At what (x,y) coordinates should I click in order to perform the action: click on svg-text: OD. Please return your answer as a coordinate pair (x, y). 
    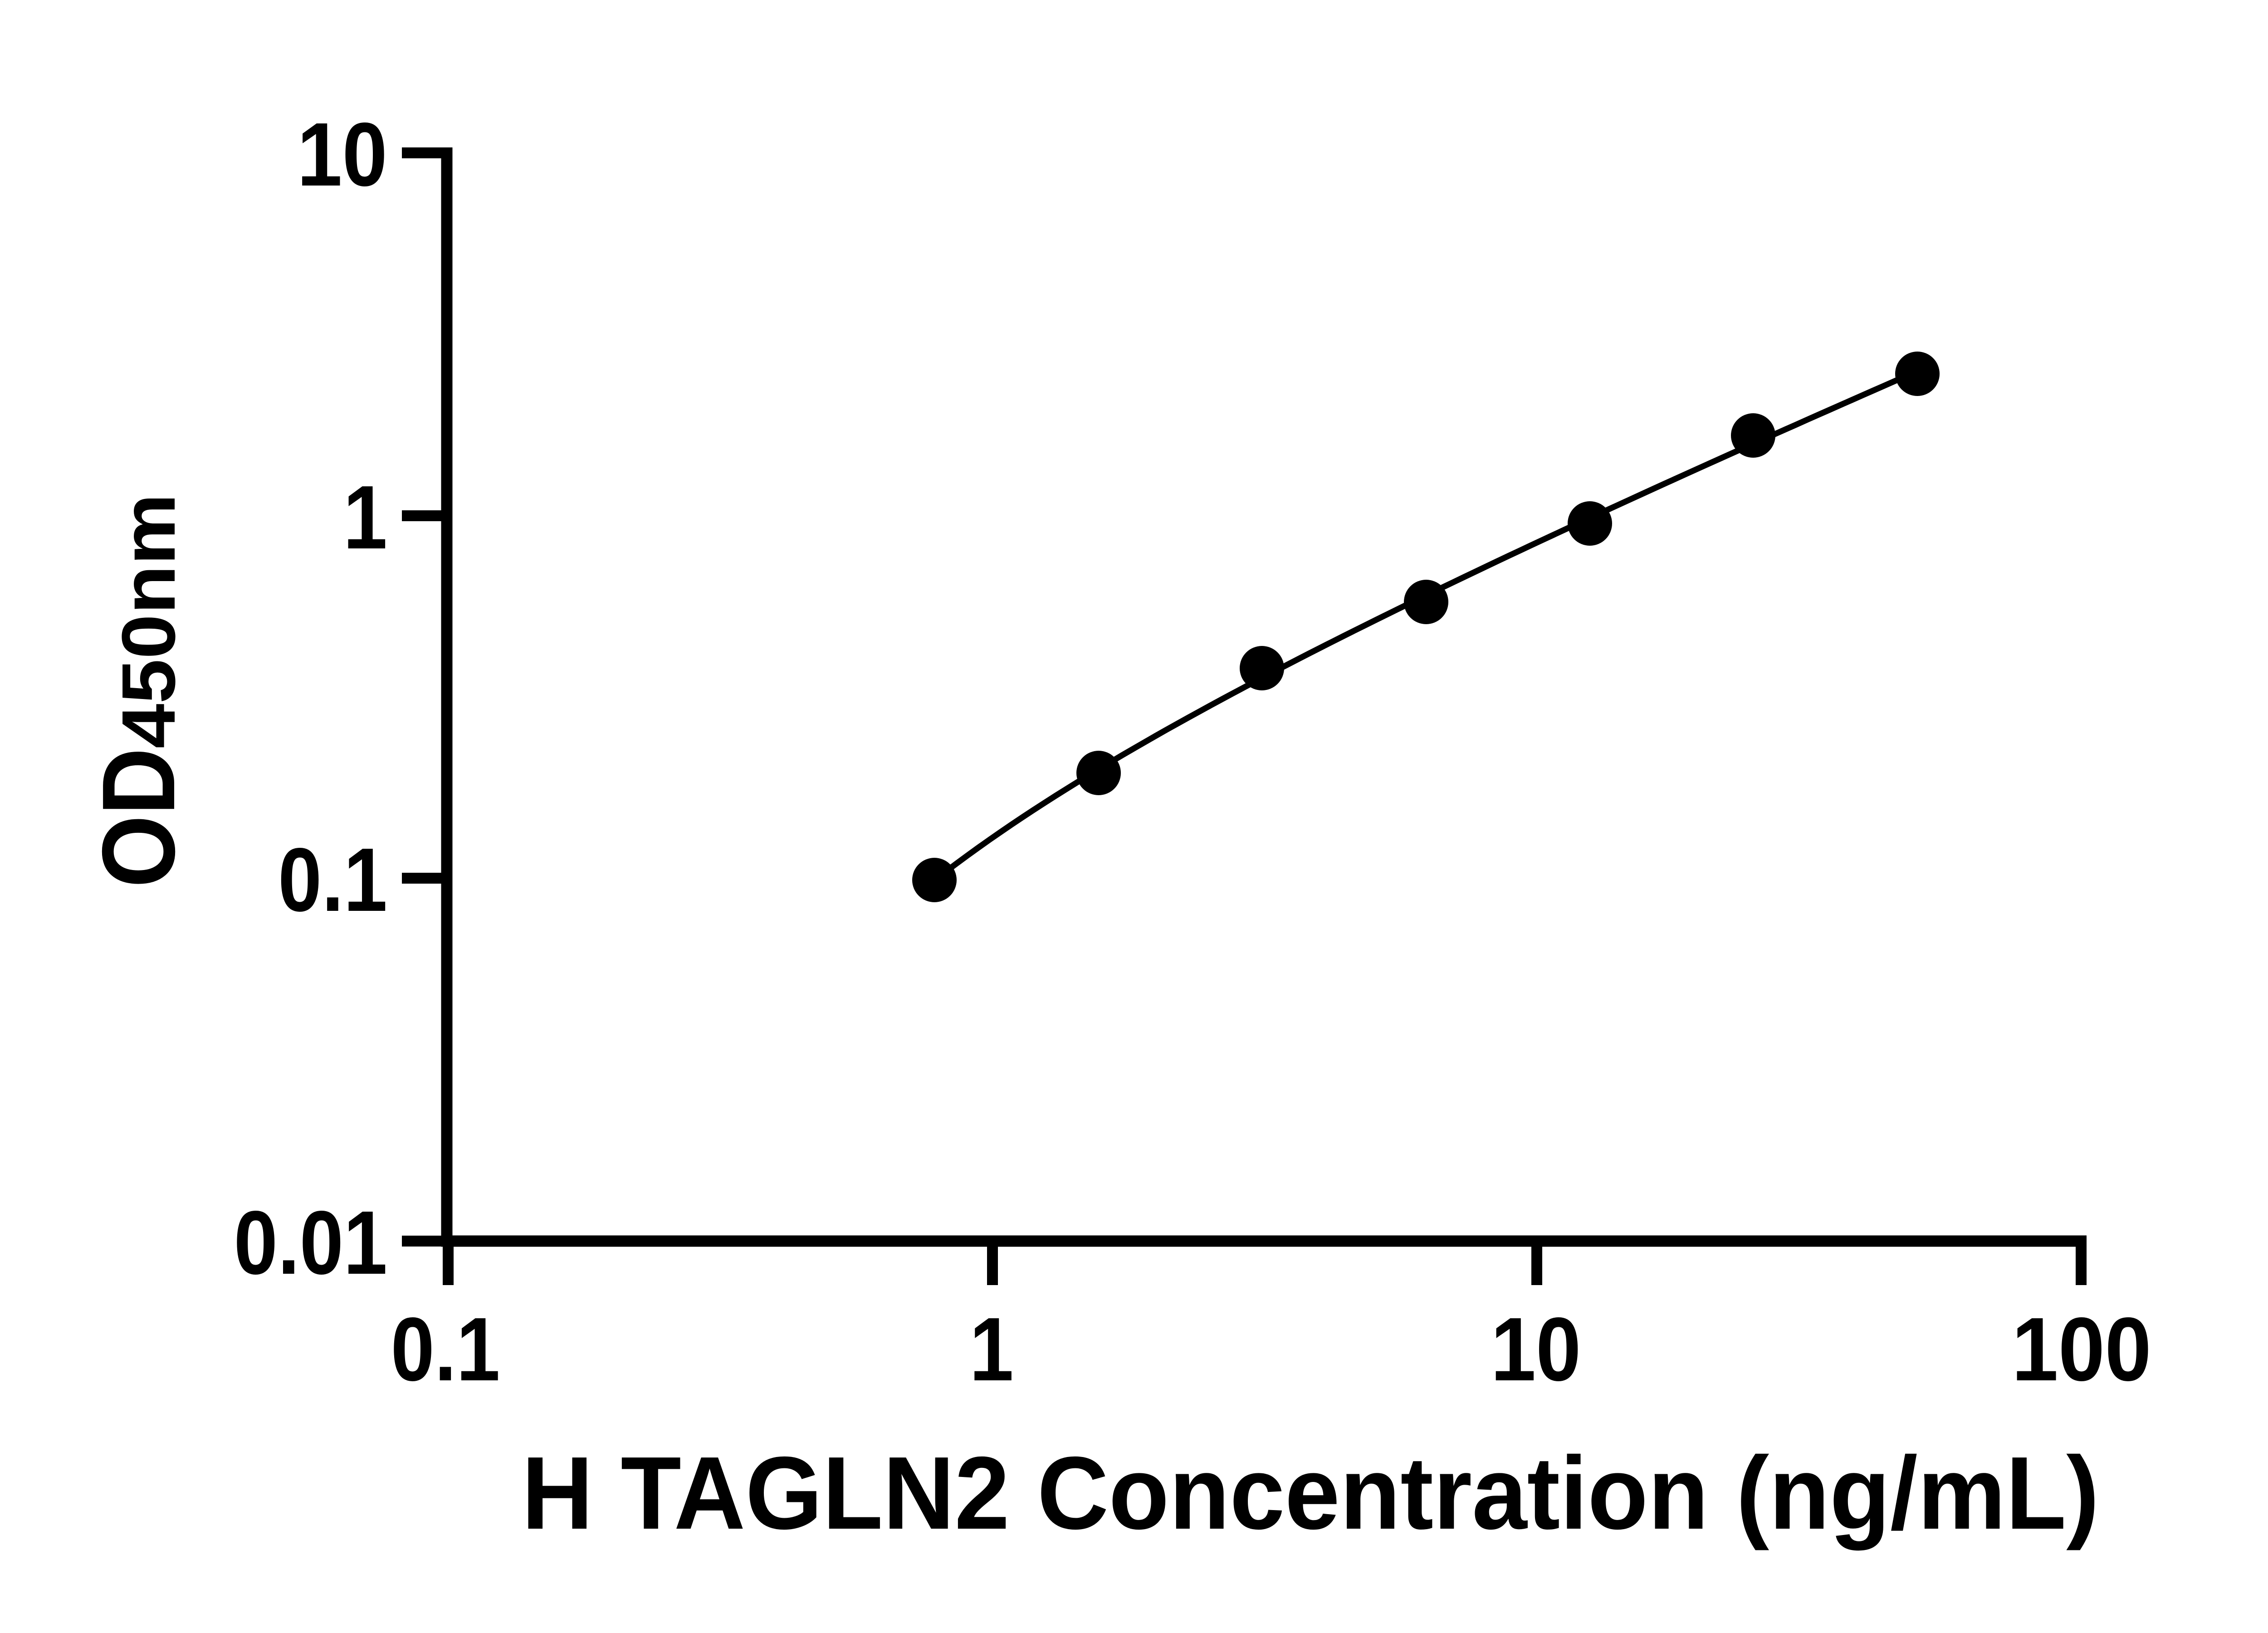
    Looking at the image, I should click on (139, 818).